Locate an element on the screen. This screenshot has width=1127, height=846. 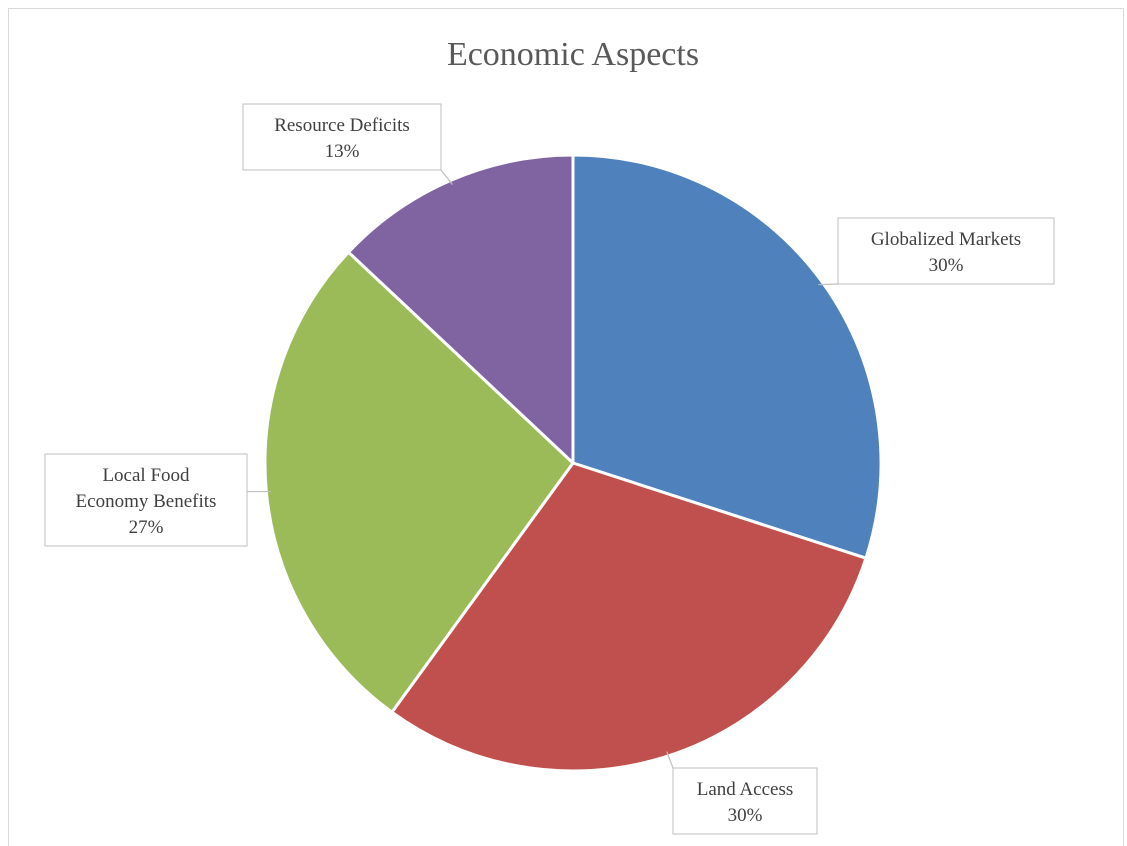
pie-slice-resource-deficits is located at coordinates (460, 309).